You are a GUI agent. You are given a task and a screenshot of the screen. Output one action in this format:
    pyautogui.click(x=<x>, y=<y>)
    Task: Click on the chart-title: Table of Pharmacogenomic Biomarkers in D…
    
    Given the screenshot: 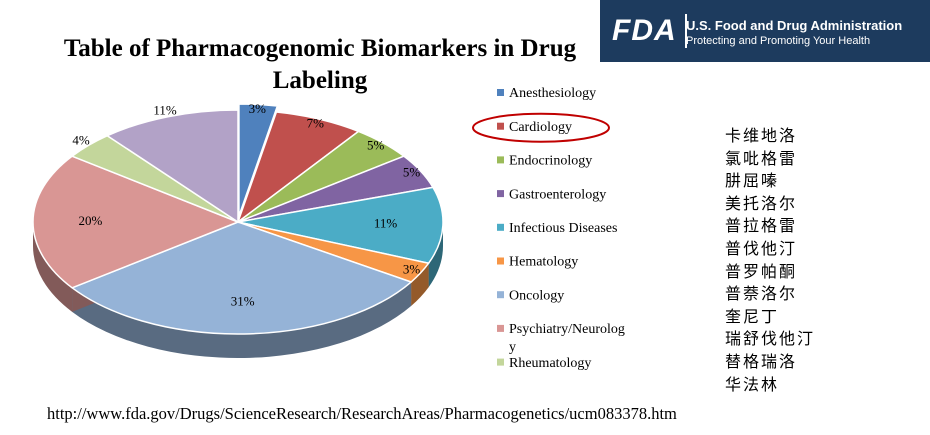 What is the action you would take?
    pyautogui.click(x=320, y=64)
    